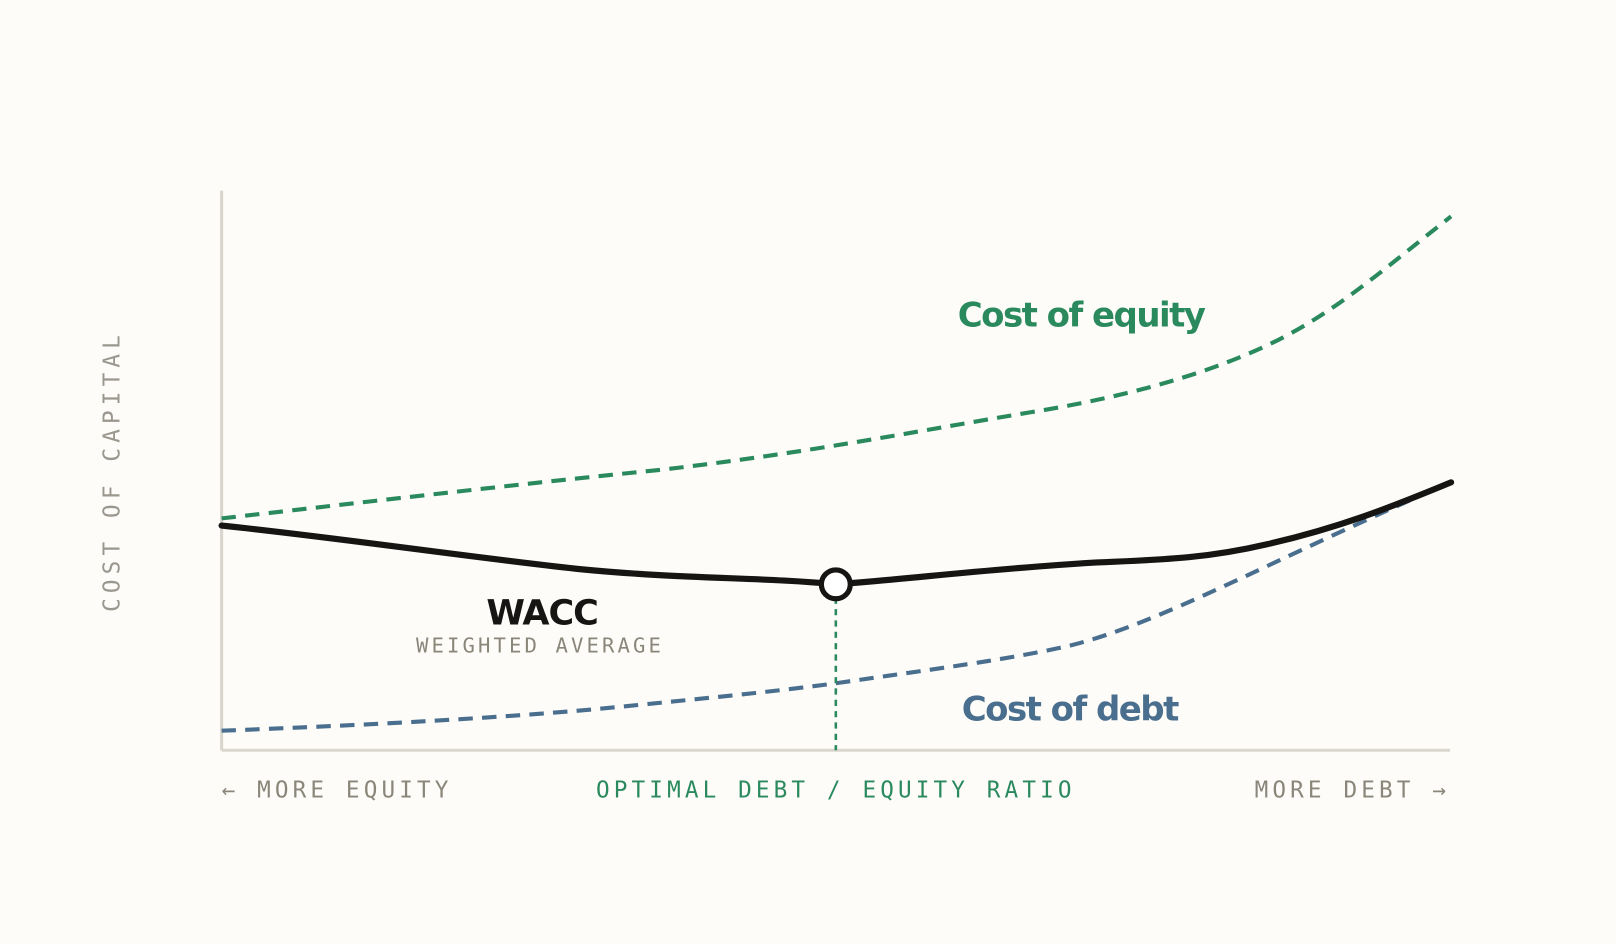 The height and width of the screenshot is (944, 1616). What do you see at coordinates (1070, 709) in the screenshot?
I see `debt-label: Cost of debt` at bounding box center [1070, 709].